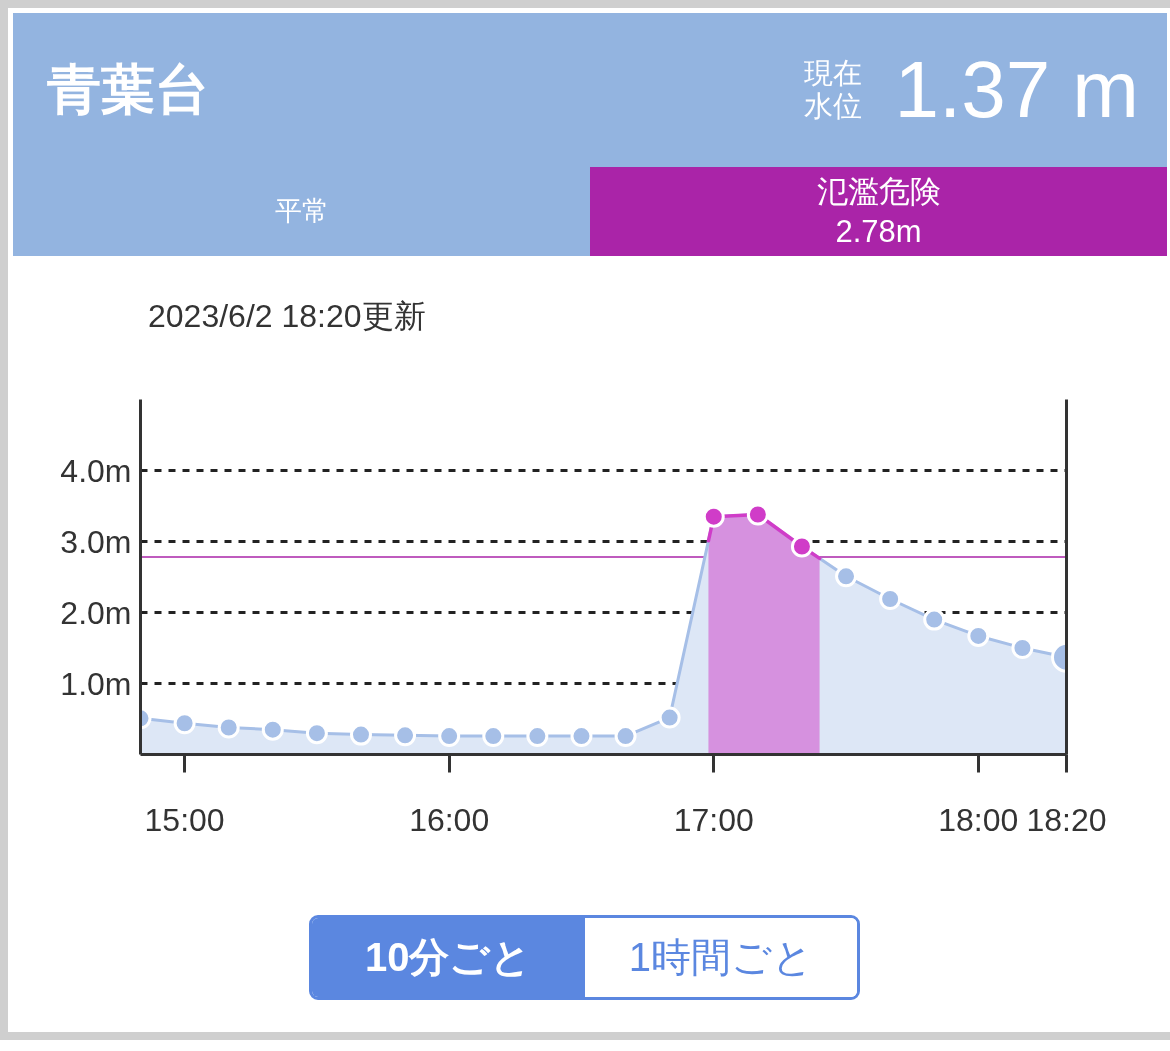 The height and width of the screenshot is (1051, 1170). I want to click on x-tick-label: 16:00, so click(449, 819).